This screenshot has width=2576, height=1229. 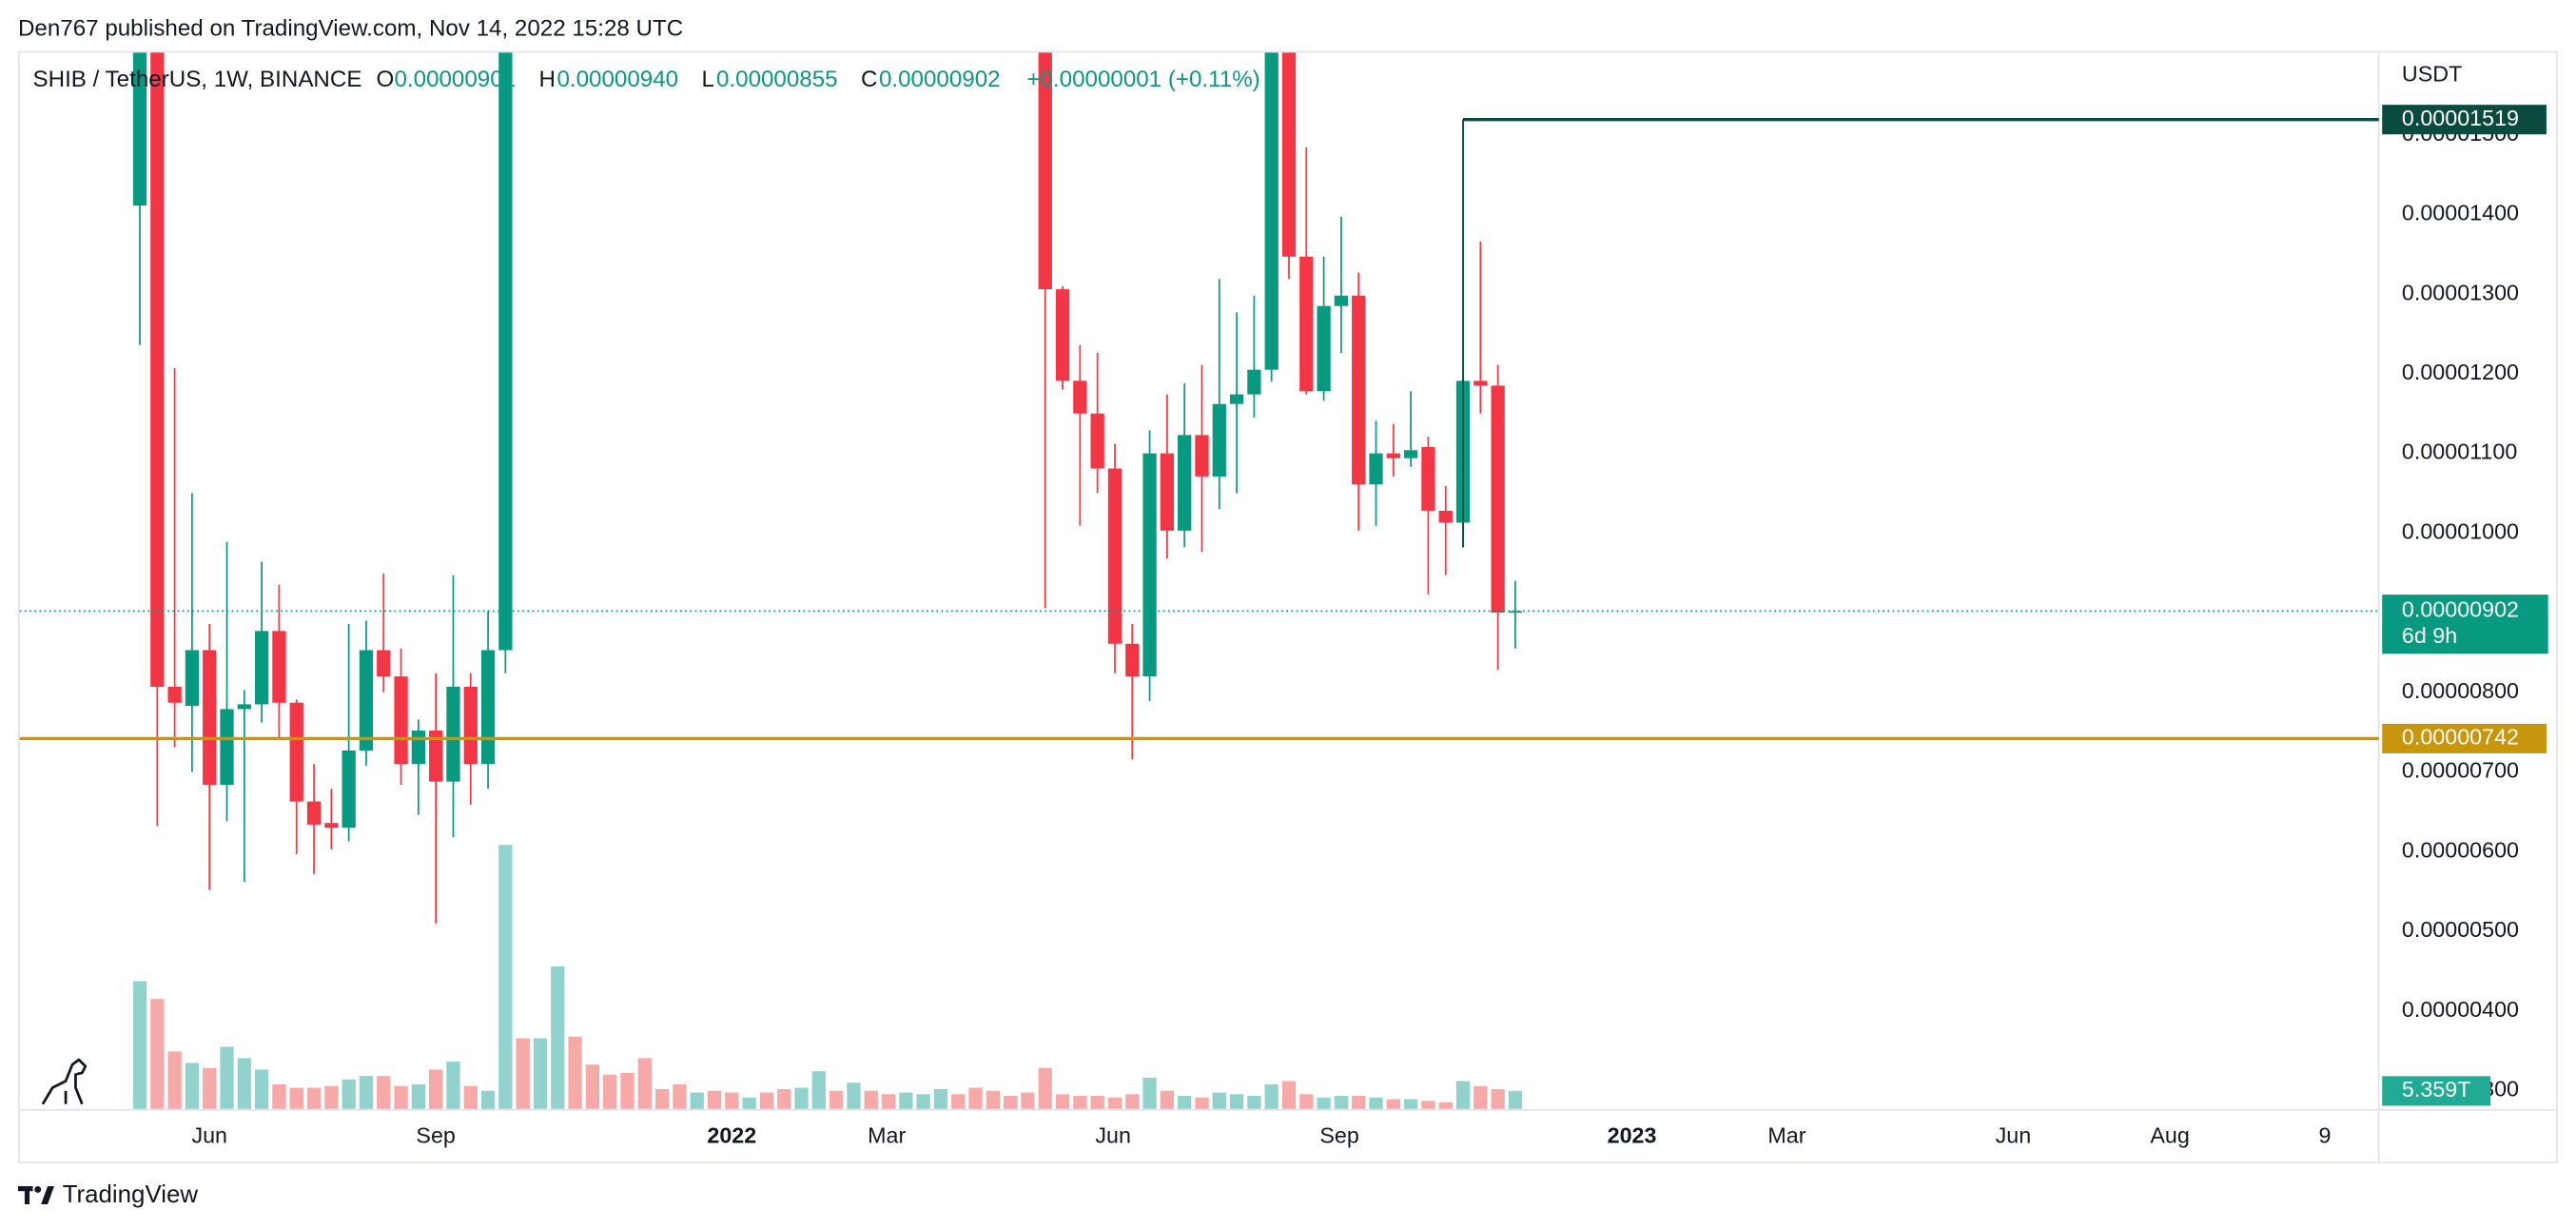 I want to click on volume-label: 5.359T, so click(x=2436, y=1089).